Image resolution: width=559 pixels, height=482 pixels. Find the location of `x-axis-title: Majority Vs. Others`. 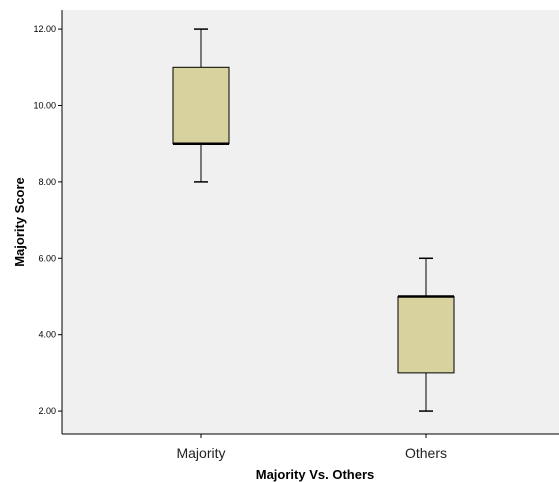

x-axis-title: Majority Vs. Others is located at coordinates (315, 474).